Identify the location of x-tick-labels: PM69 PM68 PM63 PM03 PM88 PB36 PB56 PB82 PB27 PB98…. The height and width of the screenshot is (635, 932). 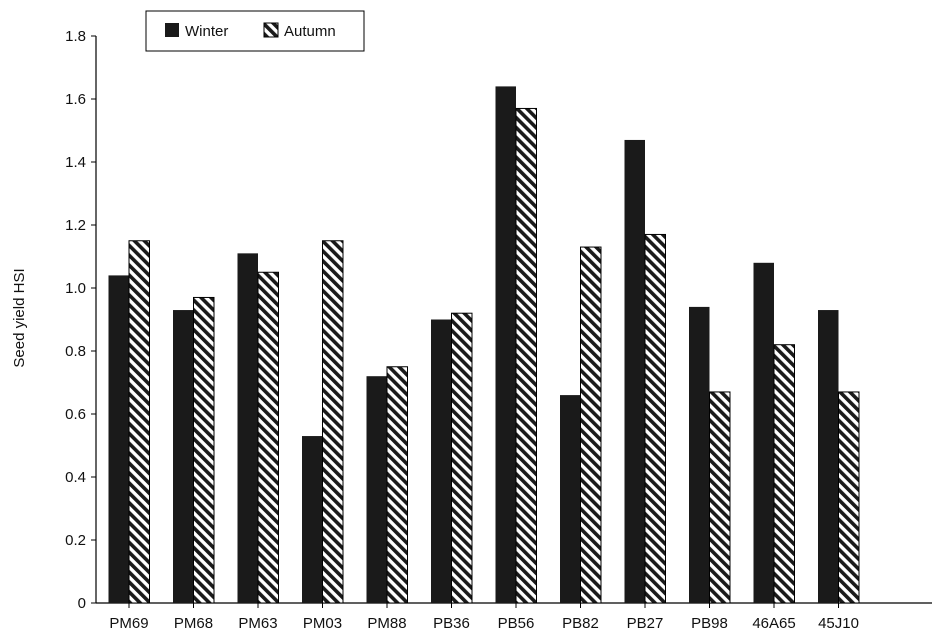
(484, 623).